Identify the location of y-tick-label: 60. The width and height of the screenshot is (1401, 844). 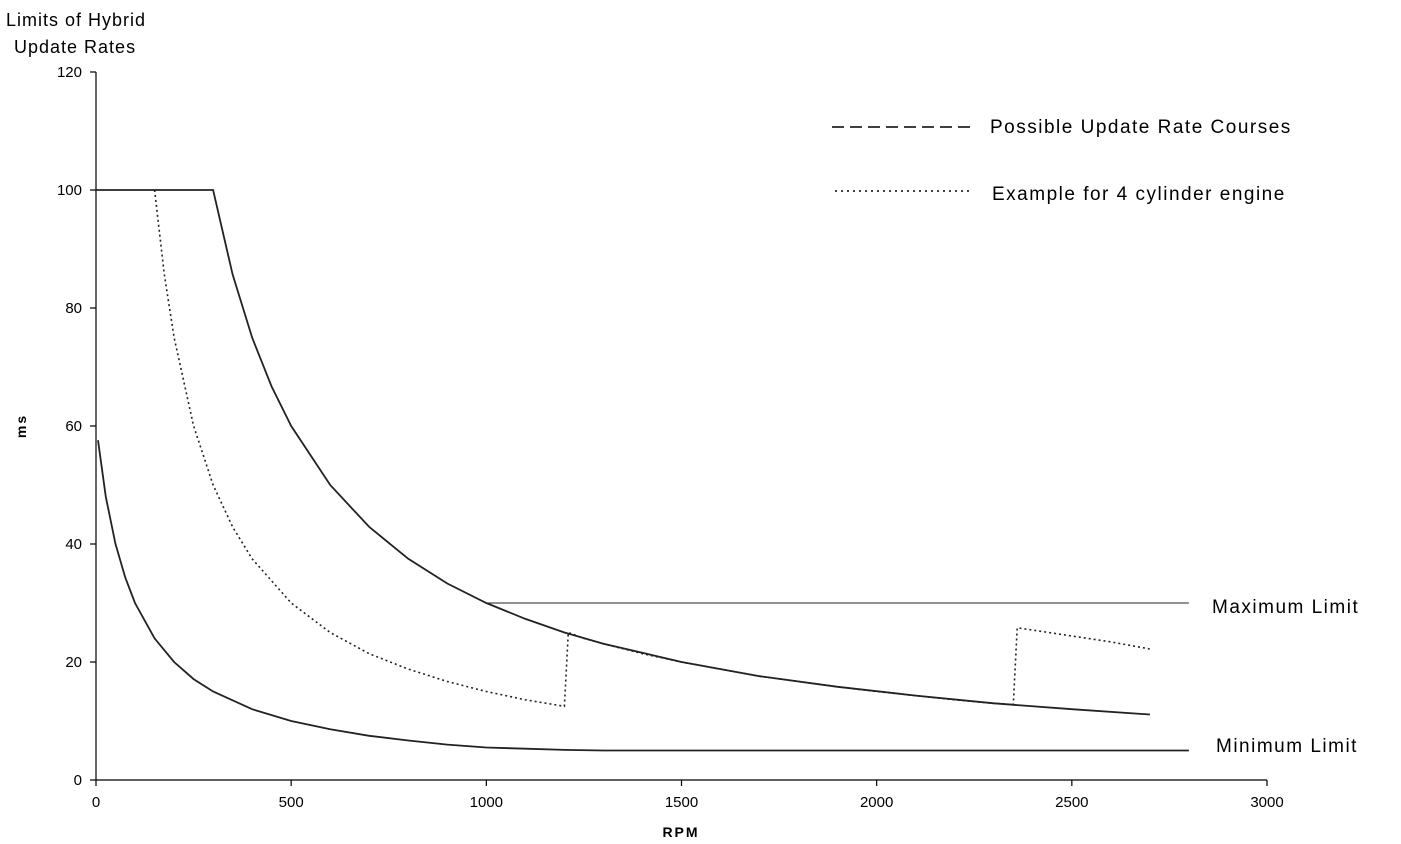
(73, 426).